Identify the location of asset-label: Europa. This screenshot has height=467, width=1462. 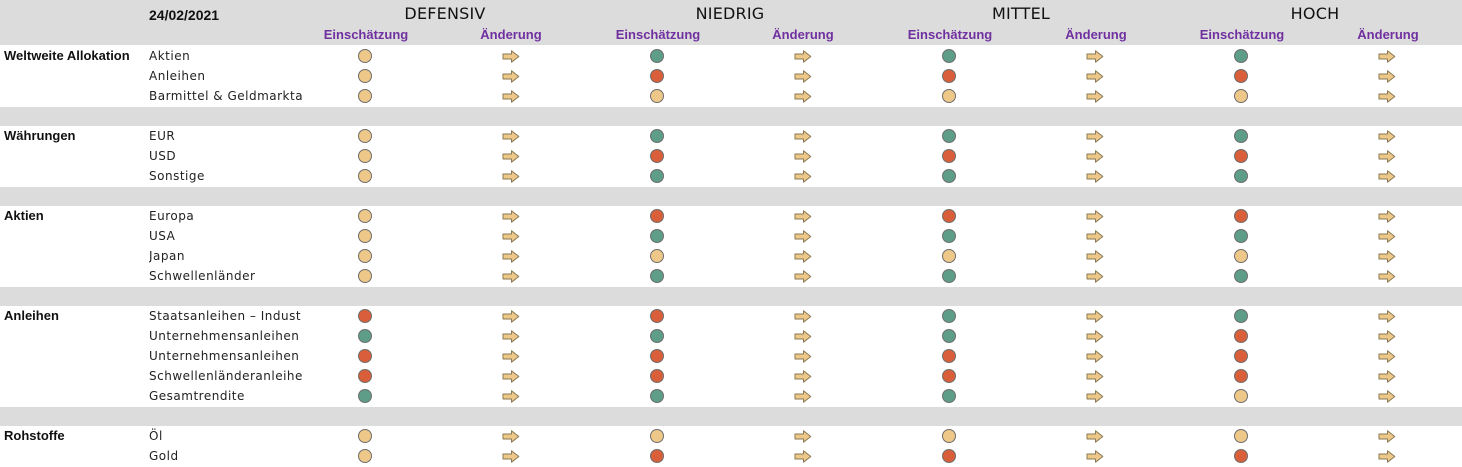
(172, 216).